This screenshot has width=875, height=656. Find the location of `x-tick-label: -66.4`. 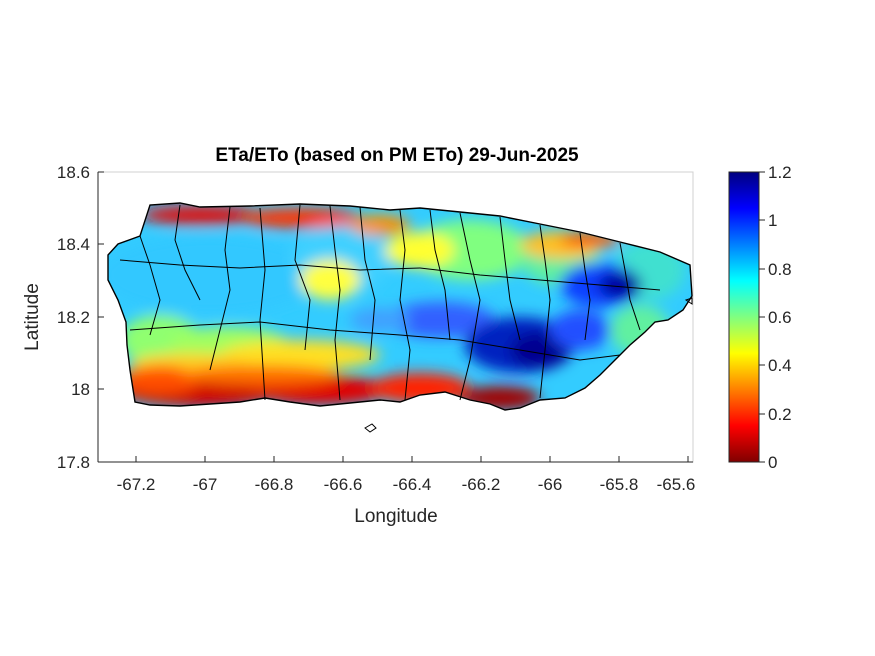

x-tick-label: -66.4 is located at coordinates (412, 484).